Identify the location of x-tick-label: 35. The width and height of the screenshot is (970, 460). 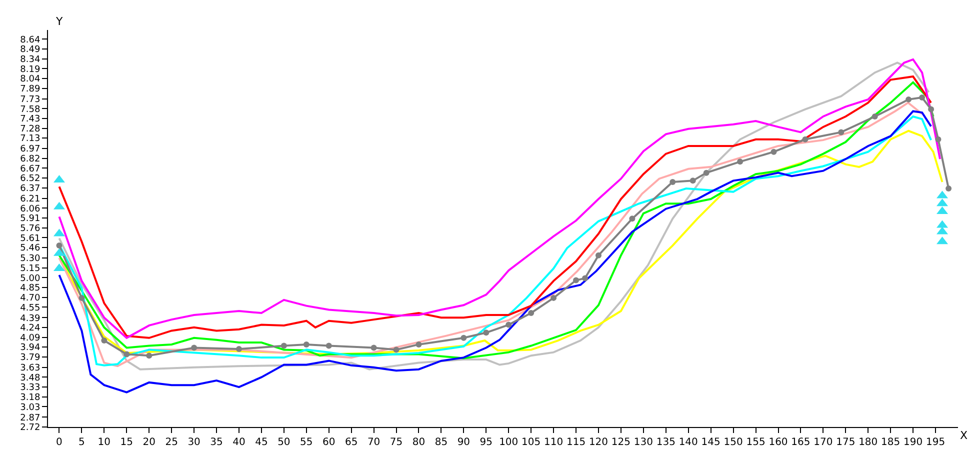
(216, 442).